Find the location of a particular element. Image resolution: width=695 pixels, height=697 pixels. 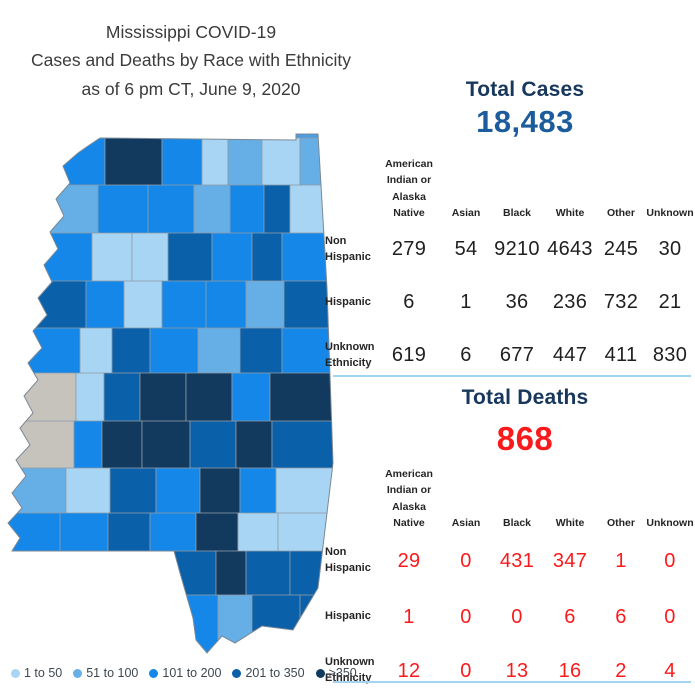

cases-row-unknown-ethnicity: Unknown Ethnicity 619 6 677 447 411 830 is located at coordinates (510, 355).